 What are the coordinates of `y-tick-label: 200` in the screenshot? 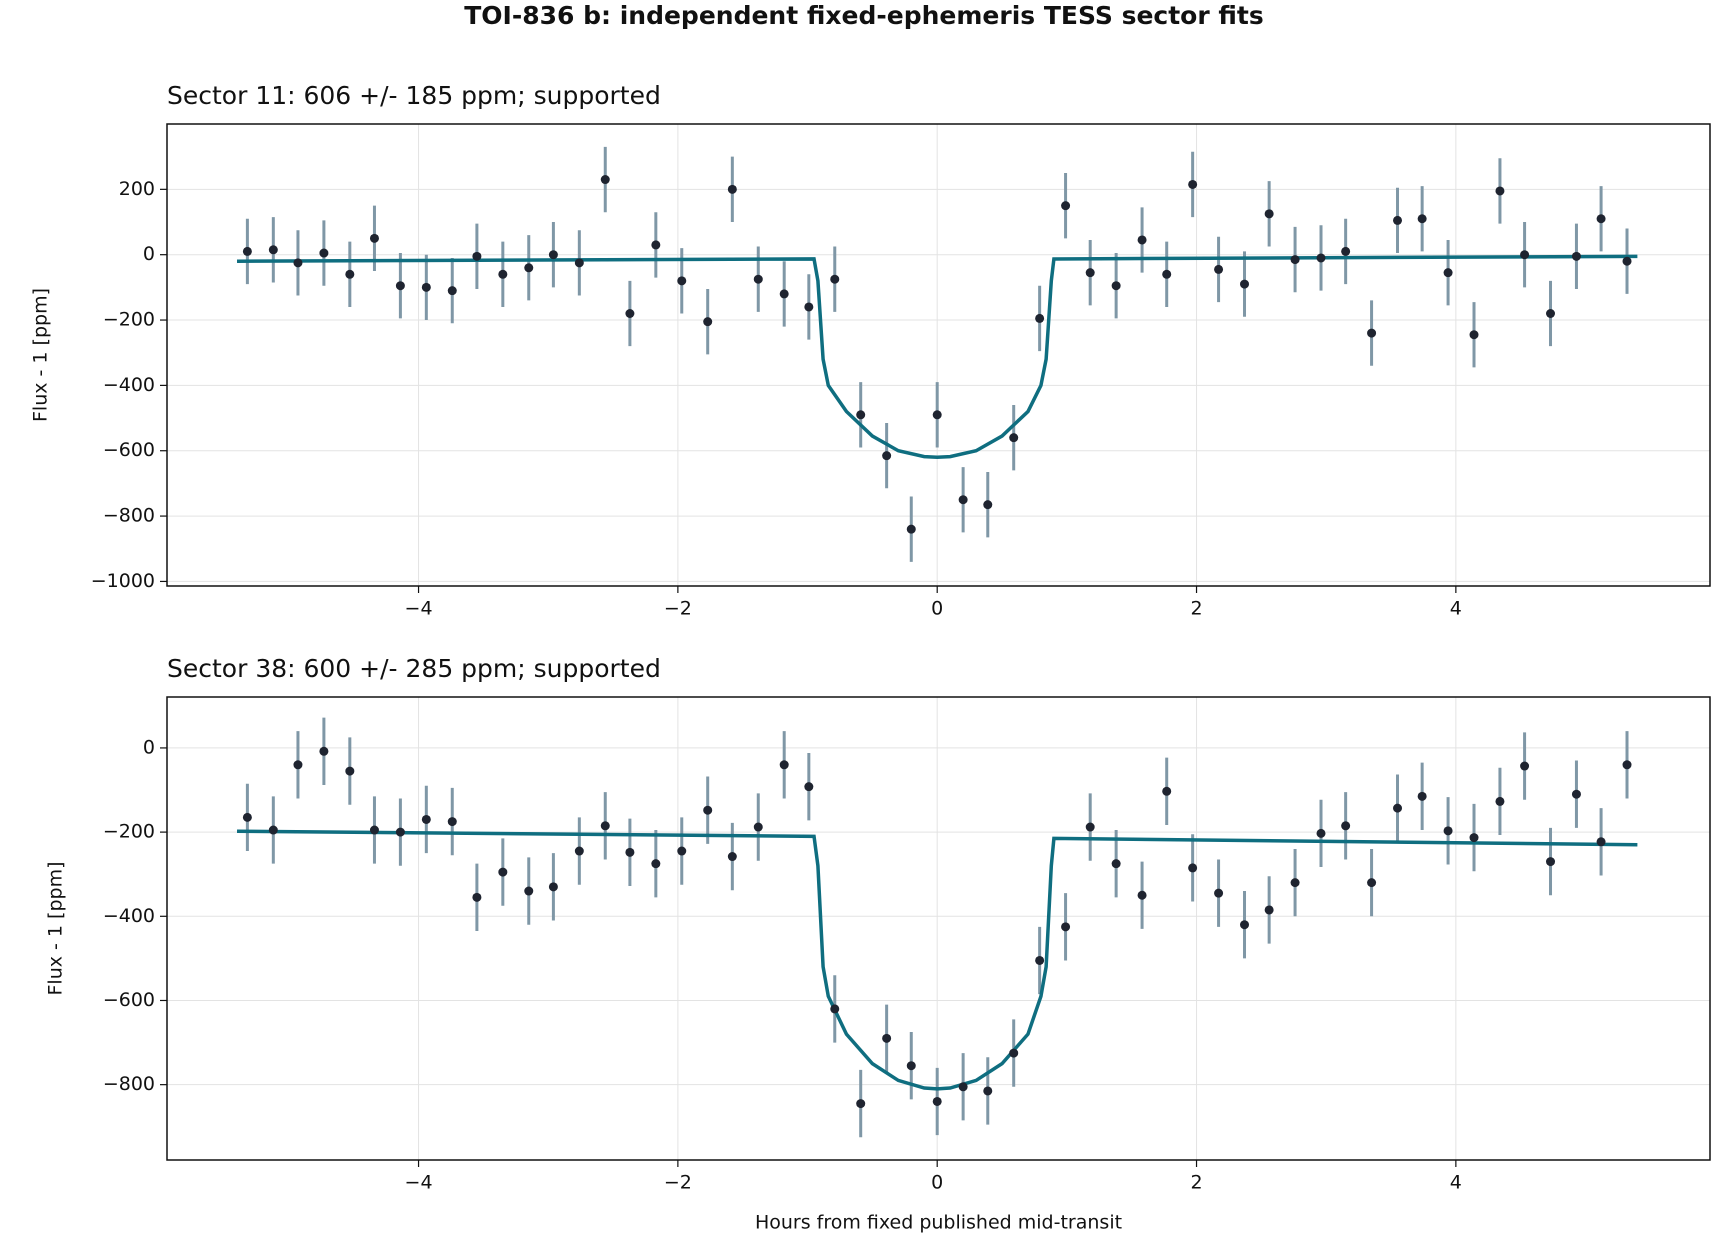 It's located at (137, 189).